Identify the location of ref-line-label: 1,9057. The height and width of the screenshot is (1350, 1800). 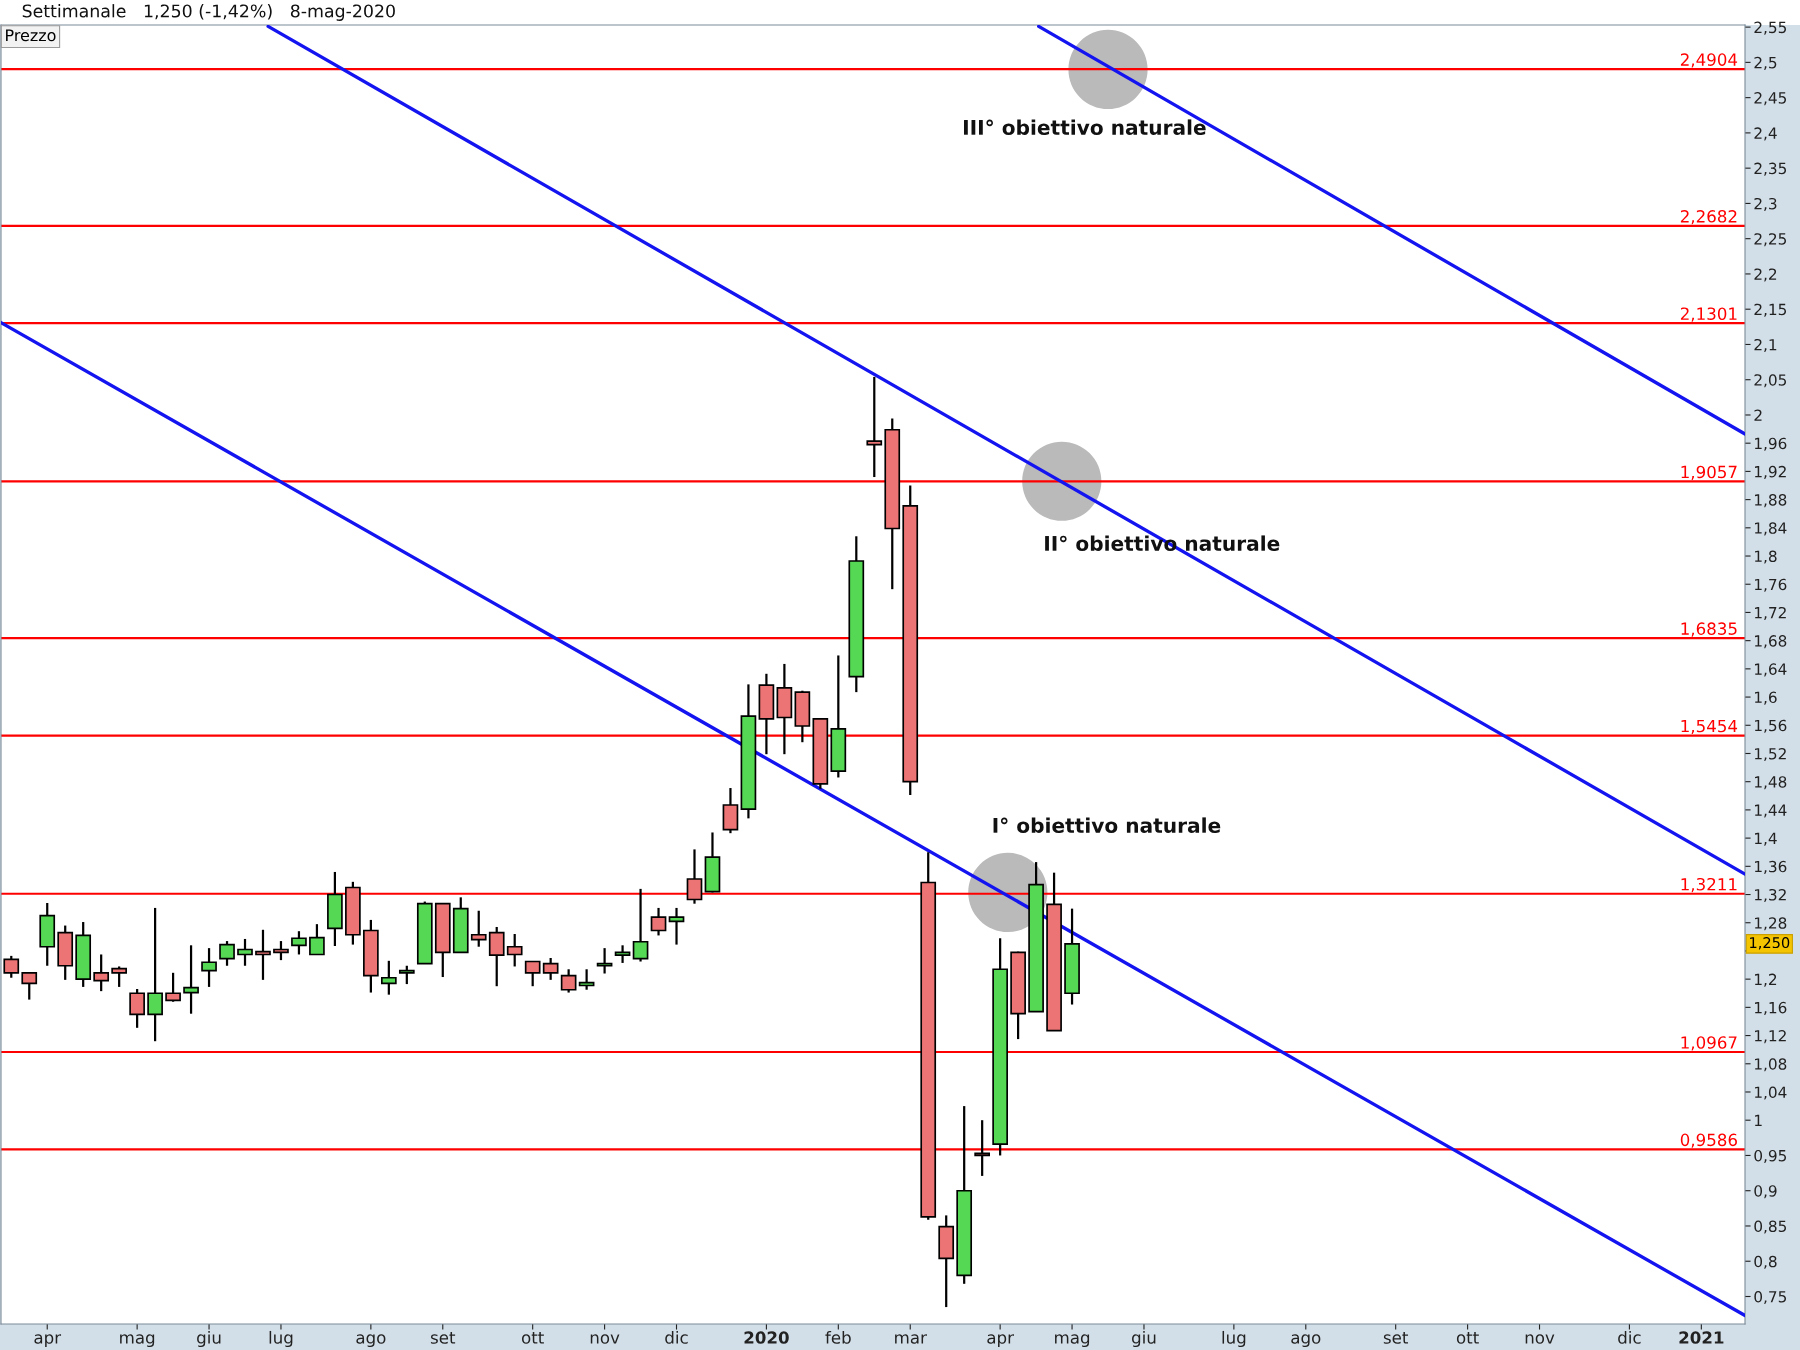
(1709, 472).